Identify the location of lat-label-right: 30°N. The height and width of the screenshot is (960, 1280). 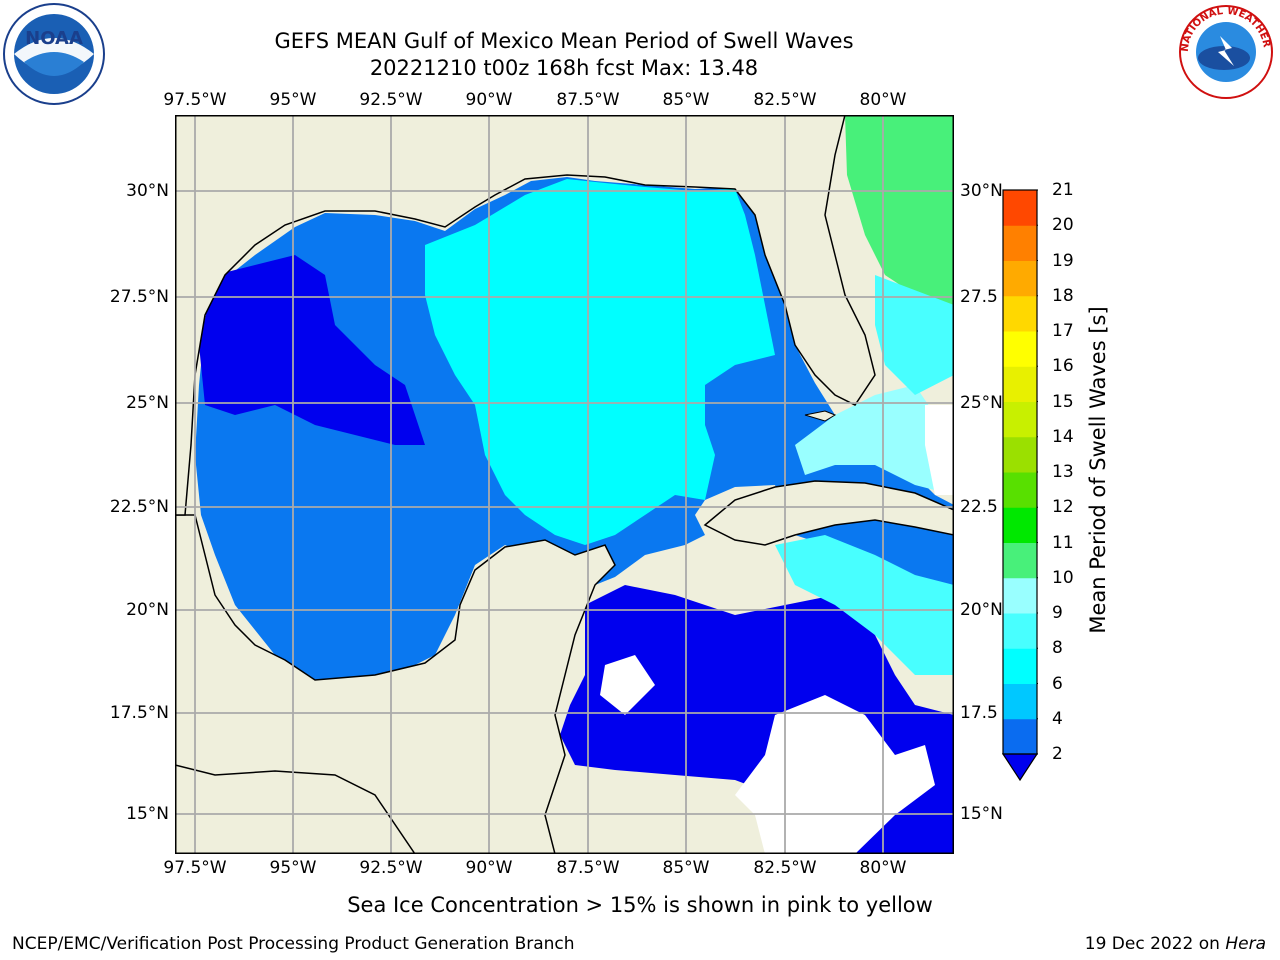
(981, 191).